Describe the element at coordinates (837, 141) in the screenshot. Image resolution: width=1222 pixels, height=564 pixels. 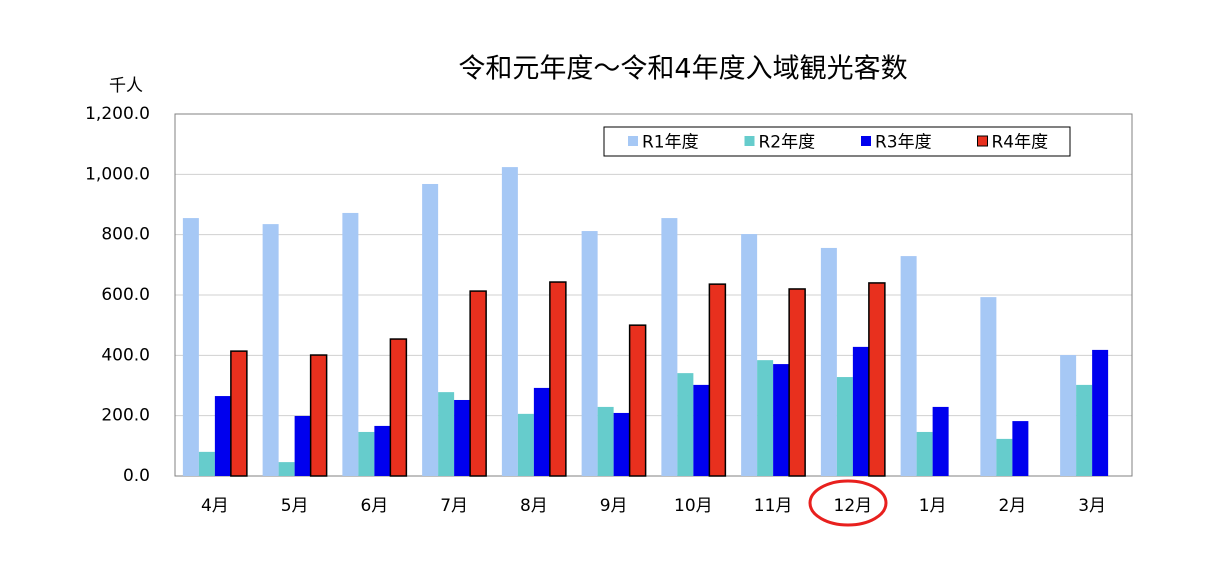
I see `legend-box` at that location.